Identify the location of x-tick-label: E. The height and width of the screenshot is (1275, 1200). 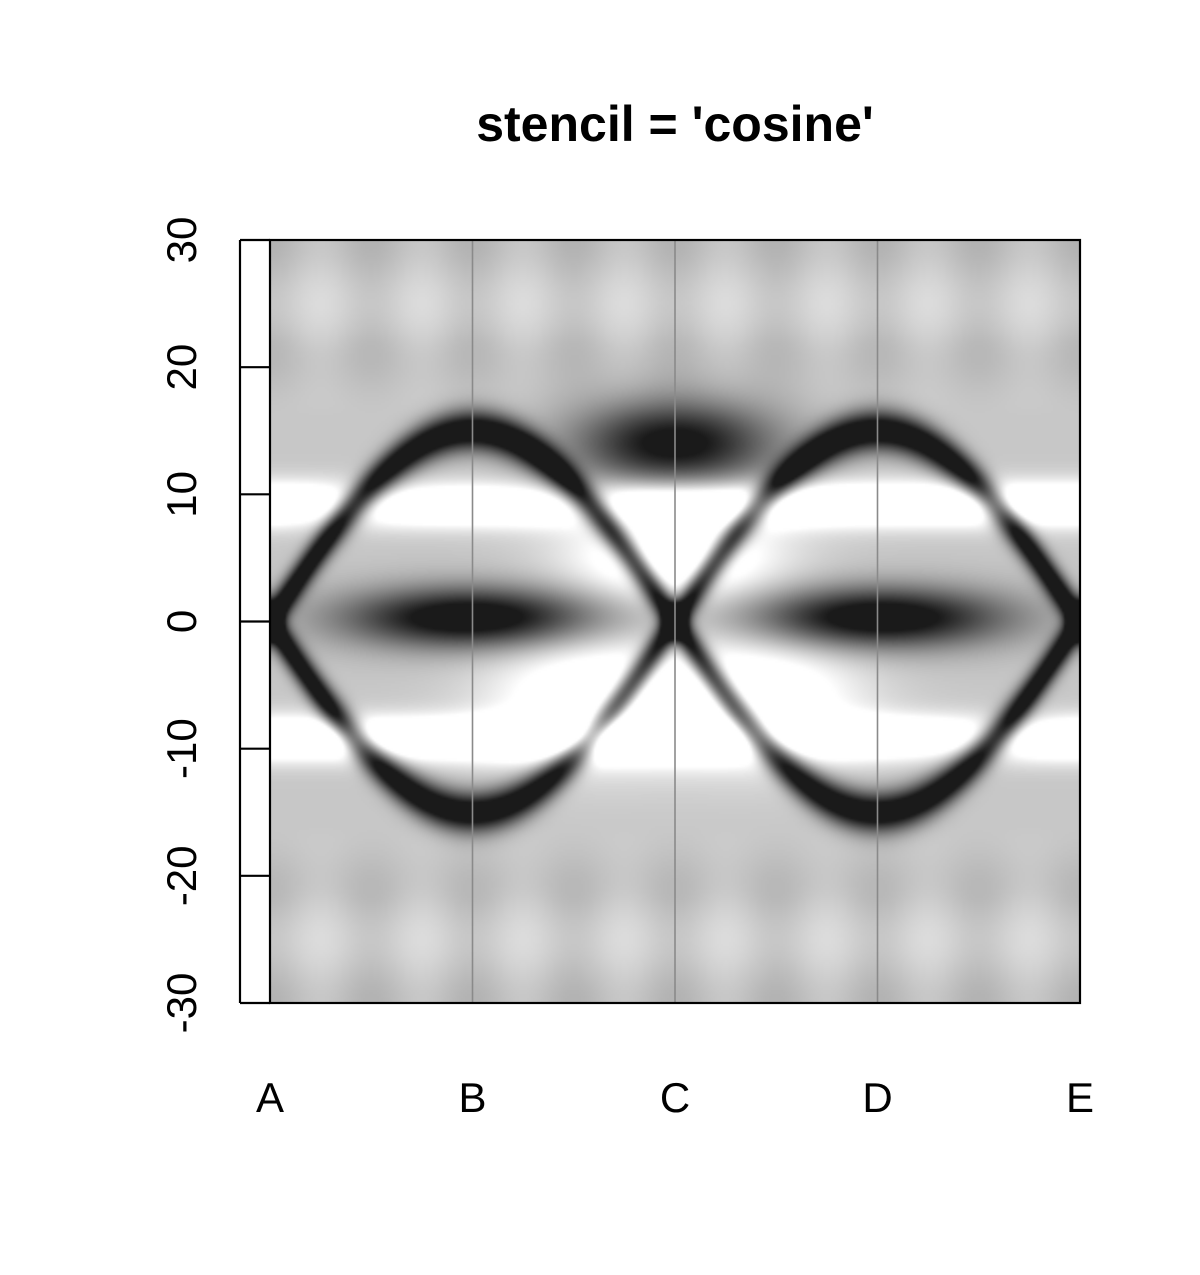
(1080, 1097).